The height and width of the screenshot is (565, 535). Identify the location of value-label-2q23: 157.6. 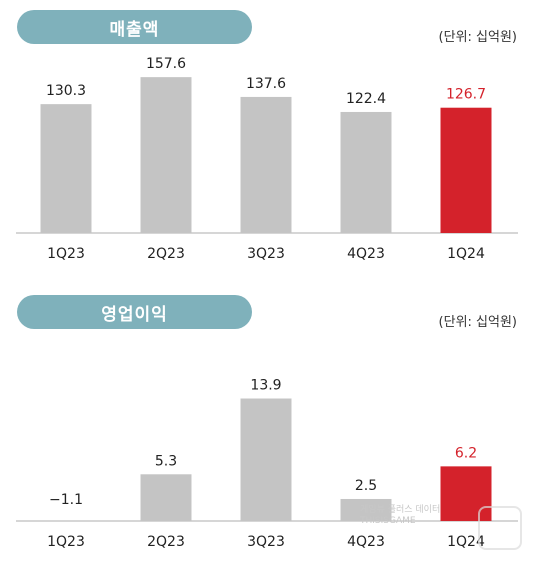
(166, 64).